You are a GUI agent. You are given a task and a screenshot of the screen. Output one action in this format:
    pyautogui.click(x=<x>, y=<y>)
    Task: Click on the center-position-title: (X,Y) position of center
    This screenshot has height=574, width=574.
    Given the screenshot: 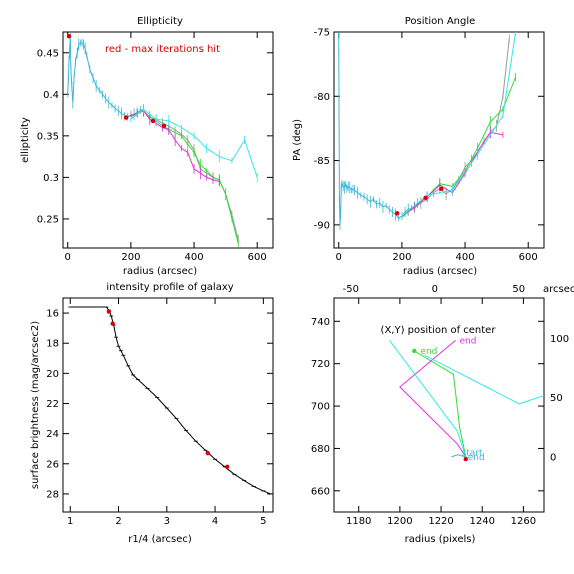 What is the action you would take?
    pyautogui.click(x=439, y=330)
    